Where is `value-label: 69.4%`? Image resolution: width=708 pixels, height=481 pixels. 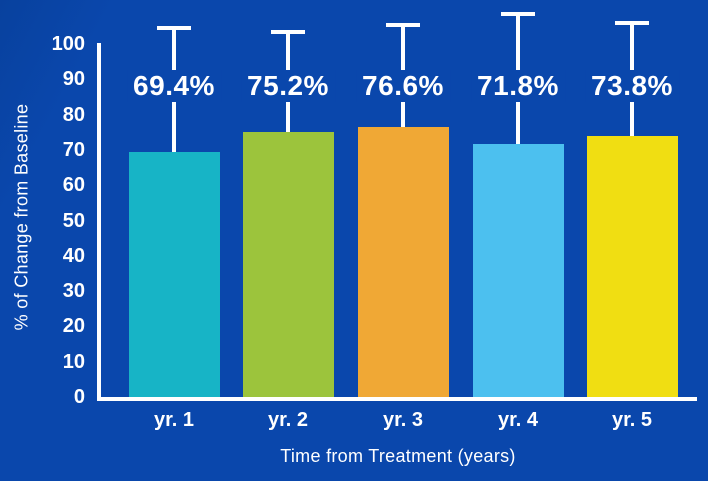 value-label: 69.4% is located at coordinates (174, 86).